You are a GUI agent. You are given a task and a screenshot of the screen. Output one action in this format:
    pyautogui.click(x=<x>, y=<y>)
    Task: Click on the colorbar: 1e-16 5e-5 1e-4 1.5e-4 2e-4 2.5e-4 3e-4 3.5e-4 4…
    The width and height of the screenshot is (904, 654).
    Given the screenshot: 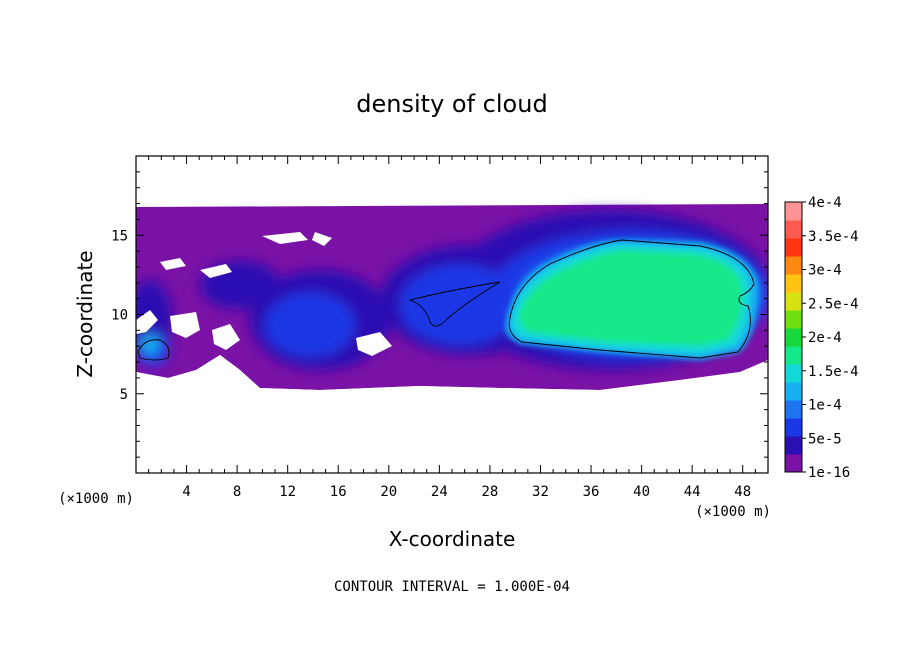 What is the action you would take?
    pyautogui.click(x=821, y=338)
    